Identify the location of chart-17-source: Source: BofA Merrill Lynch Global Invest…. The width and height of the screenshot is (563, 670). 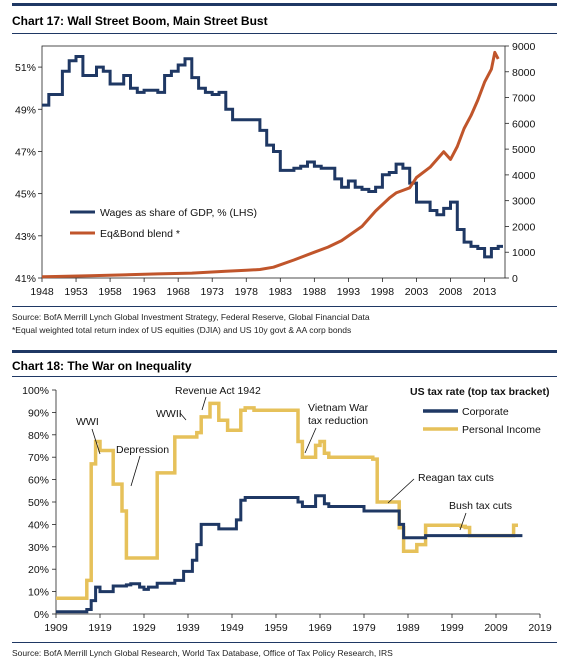
(191, 317).